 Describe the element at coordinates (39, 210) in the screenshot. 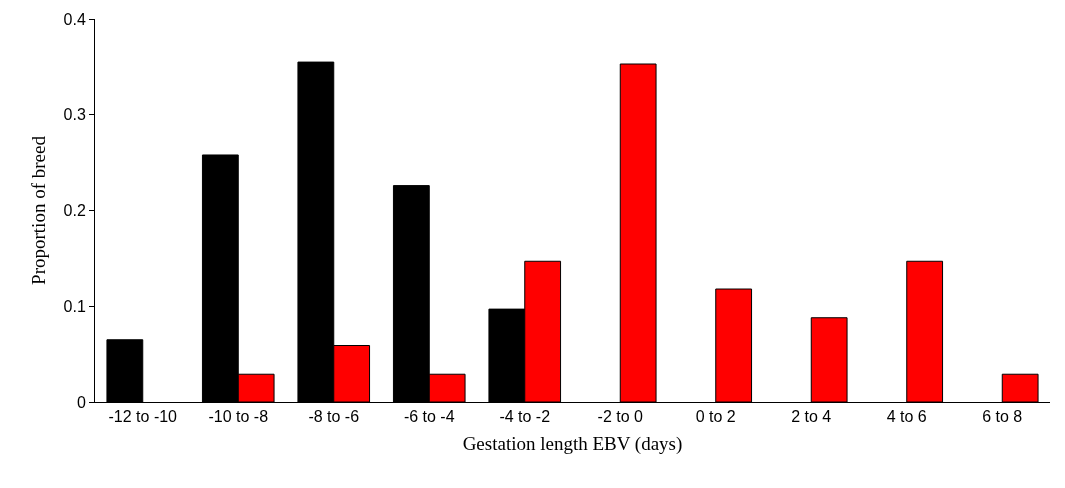

I see `y-axis-title: Proportion of breed` at that location.